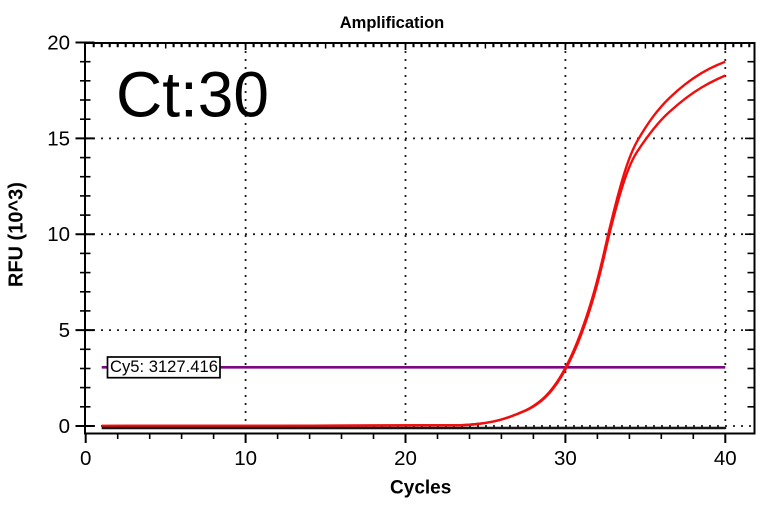 This screenshot has height=515, width=784. What do you see at coordinates (164, 366) in the screenshot?
I see `svg-text: Cy5: 3127.416` at bounding box center [164, 366].